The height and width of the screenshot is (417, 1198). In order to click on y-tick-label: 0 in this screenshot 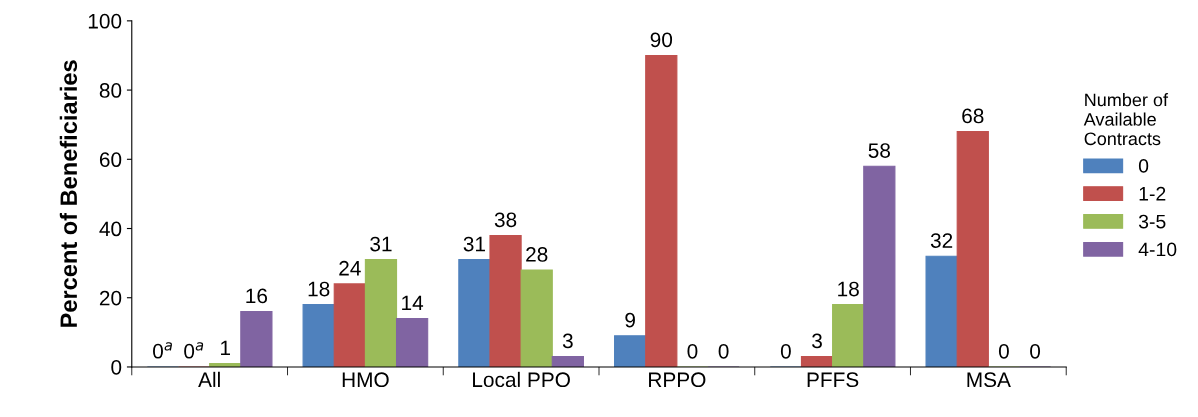, I will do `click(116, 367)`.